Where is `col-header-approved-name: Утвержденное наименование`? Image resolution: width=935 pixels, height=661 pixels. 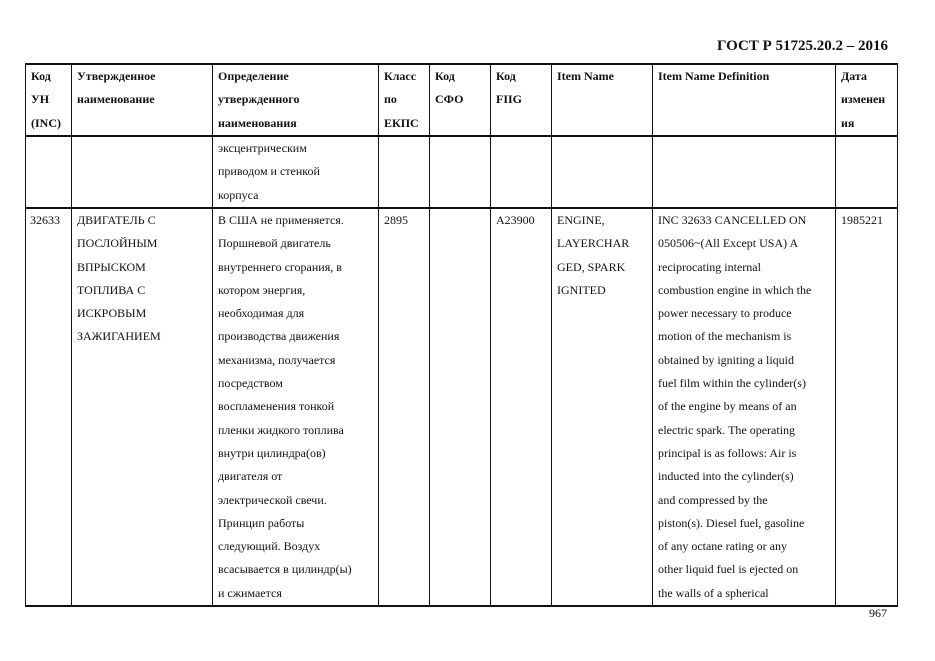 col-header-approved-name: Утвержденное наименование is located at coordinates (142, 100).